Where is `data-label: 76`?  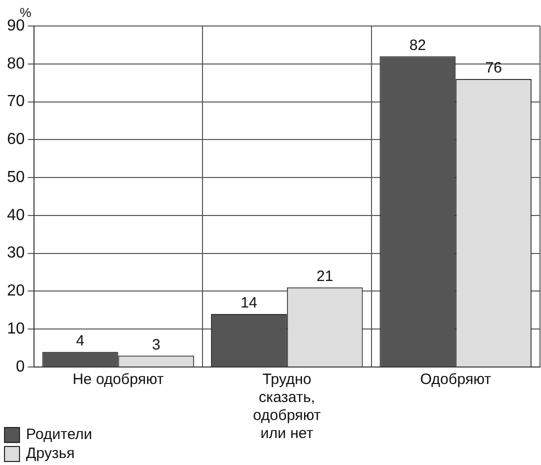 data-label: 76 is located at coordinates (493, 68).